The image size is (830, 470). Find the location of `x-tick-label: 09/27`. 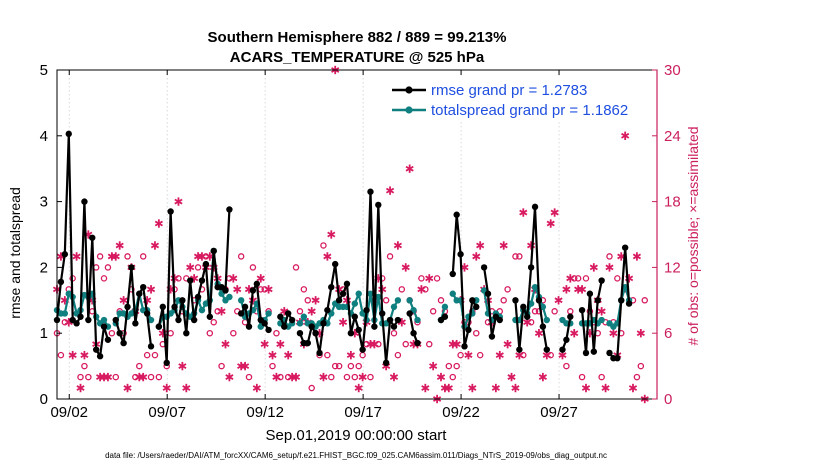

x-tick-label: 09/27 is located at coordinates (559, 412).